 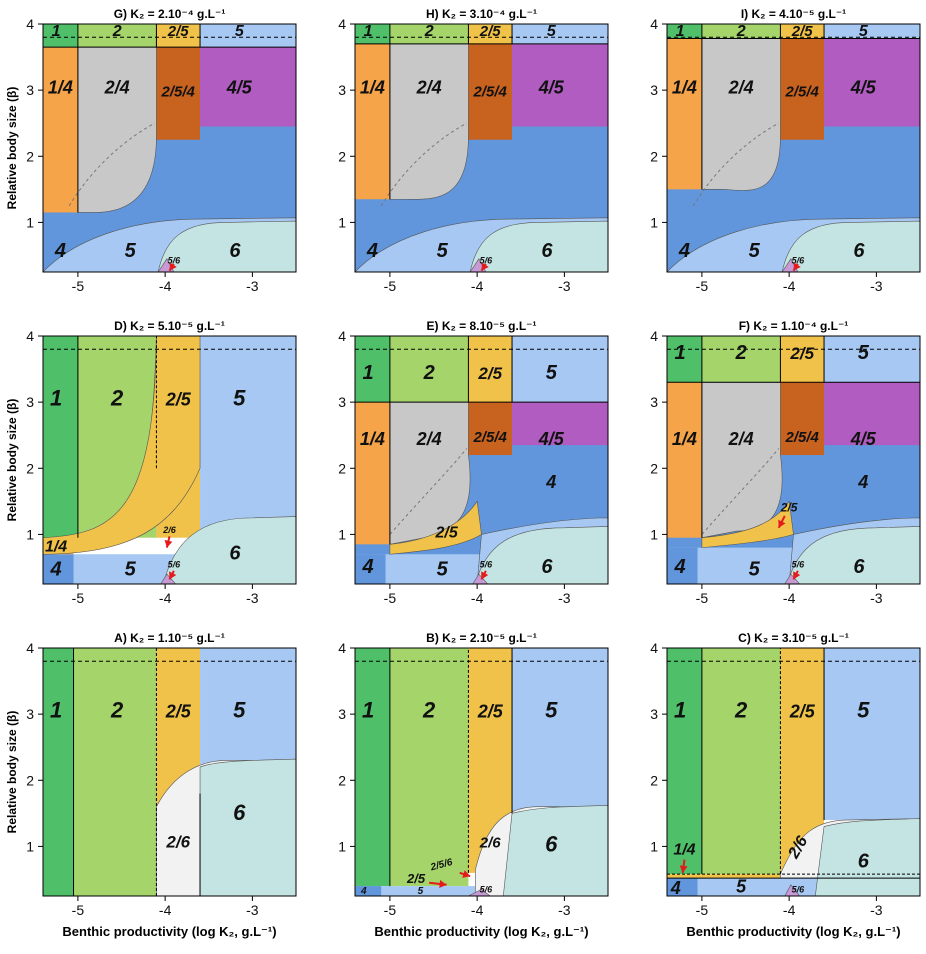 What do you see at coordinates (793, 14) in the screenshot?
I see `panel-title: I) K₂ = 4.10⁻⁵ g.L⁻¹` at bounding box center [793, 14].